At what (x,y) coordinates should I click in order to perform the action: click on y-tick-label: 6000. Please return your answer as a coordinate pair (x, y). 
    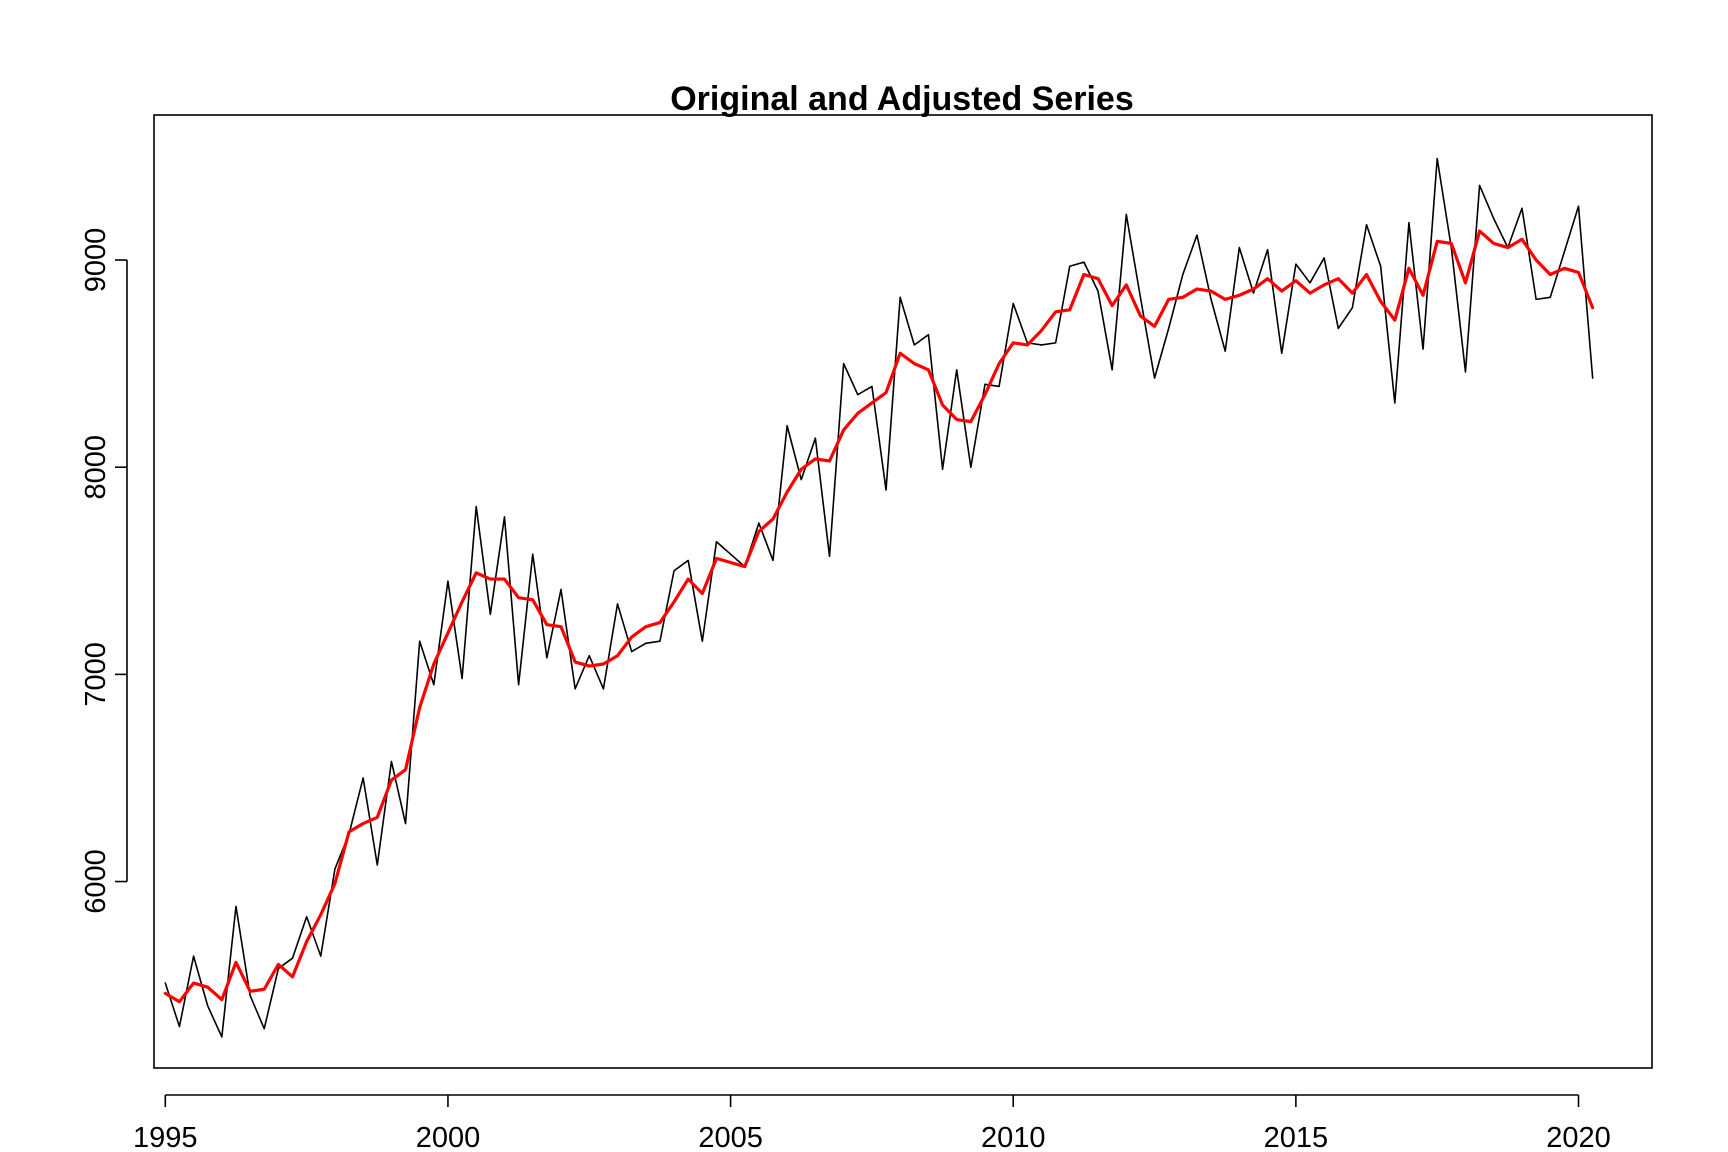
    Looking at the image, I should click on (96, 881).